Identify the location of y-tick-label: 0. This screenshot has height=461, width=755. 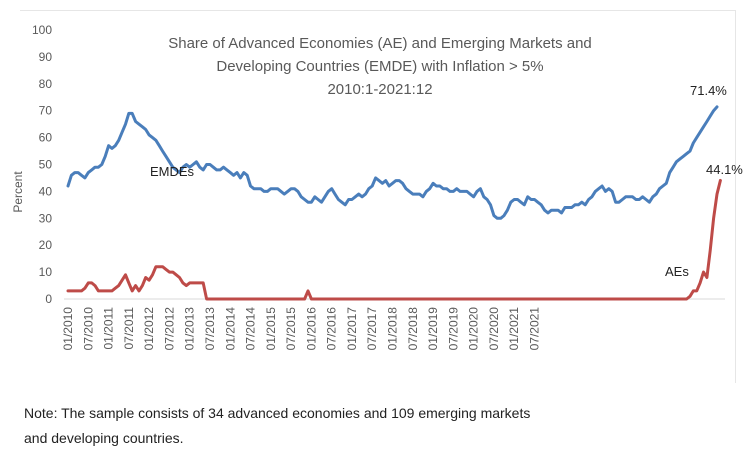
(48, 299).